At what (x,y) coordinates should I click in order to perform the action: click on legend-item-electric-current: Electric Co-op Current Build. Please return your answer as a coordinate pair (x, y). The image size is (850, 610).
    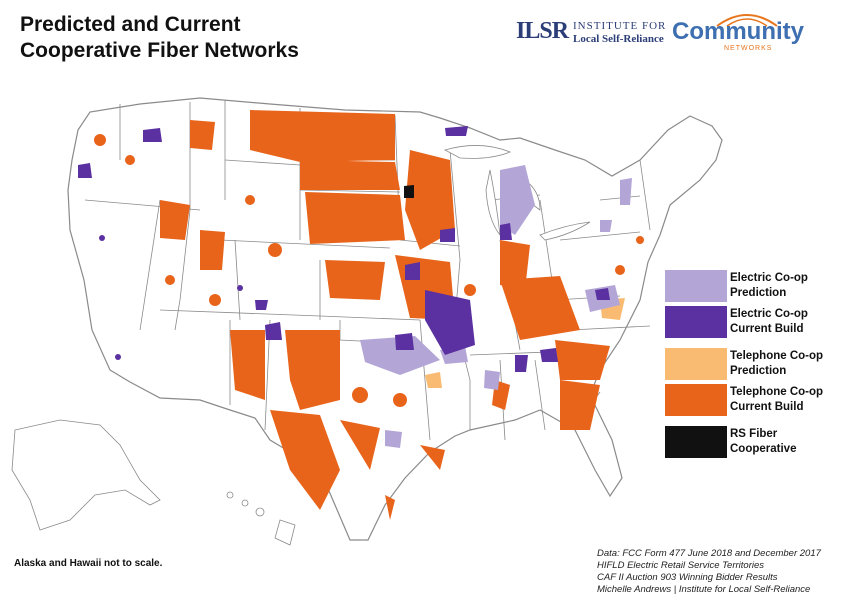
    Looking at the image, I should click on (752, 324).